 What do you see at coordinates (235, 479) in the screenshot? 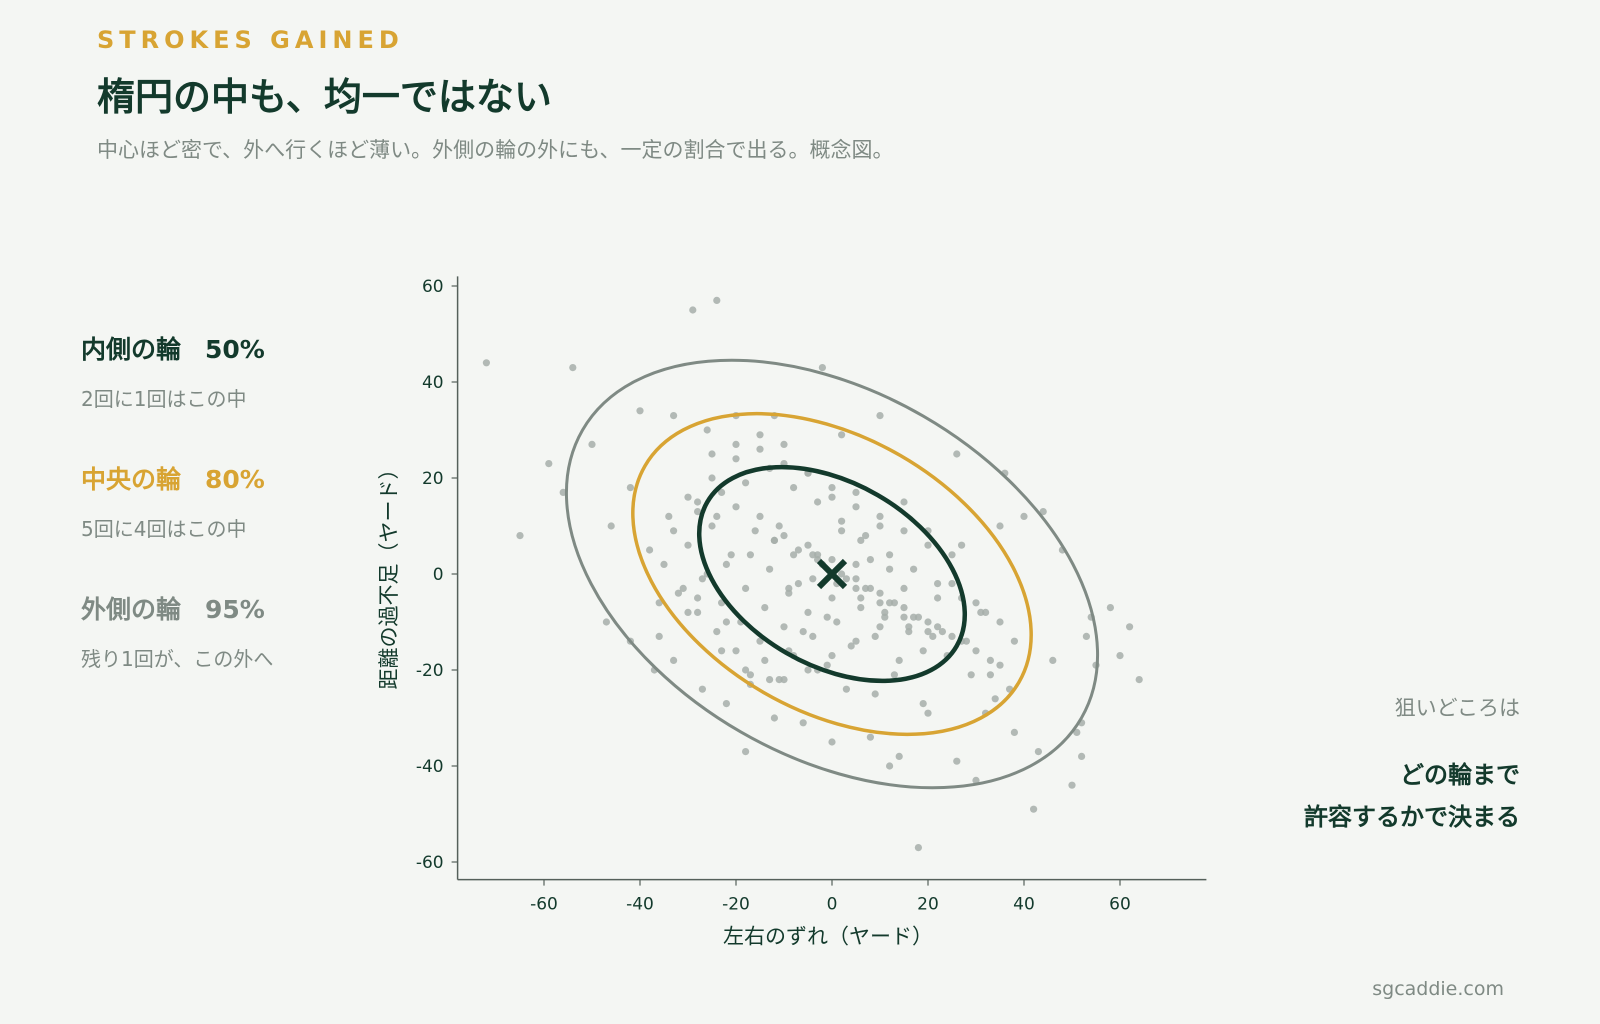
I see `legend-percent-middle: 80%` at bounding box center [235, 479].